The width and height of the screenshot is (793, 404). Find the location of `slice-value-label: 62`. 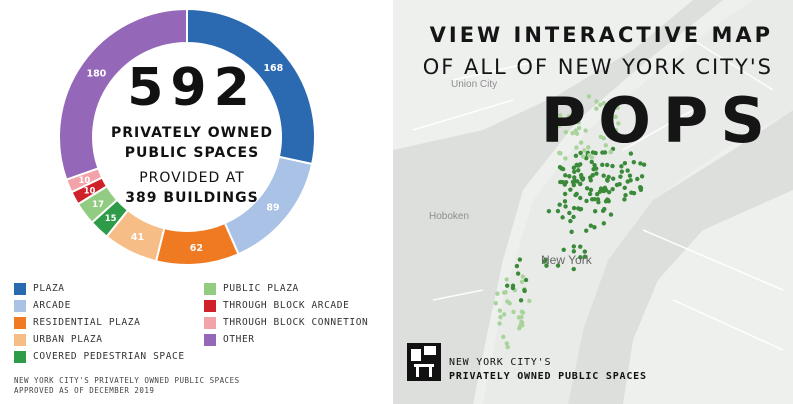

slice-value-label: 62 is located at coordinates (196, 248).